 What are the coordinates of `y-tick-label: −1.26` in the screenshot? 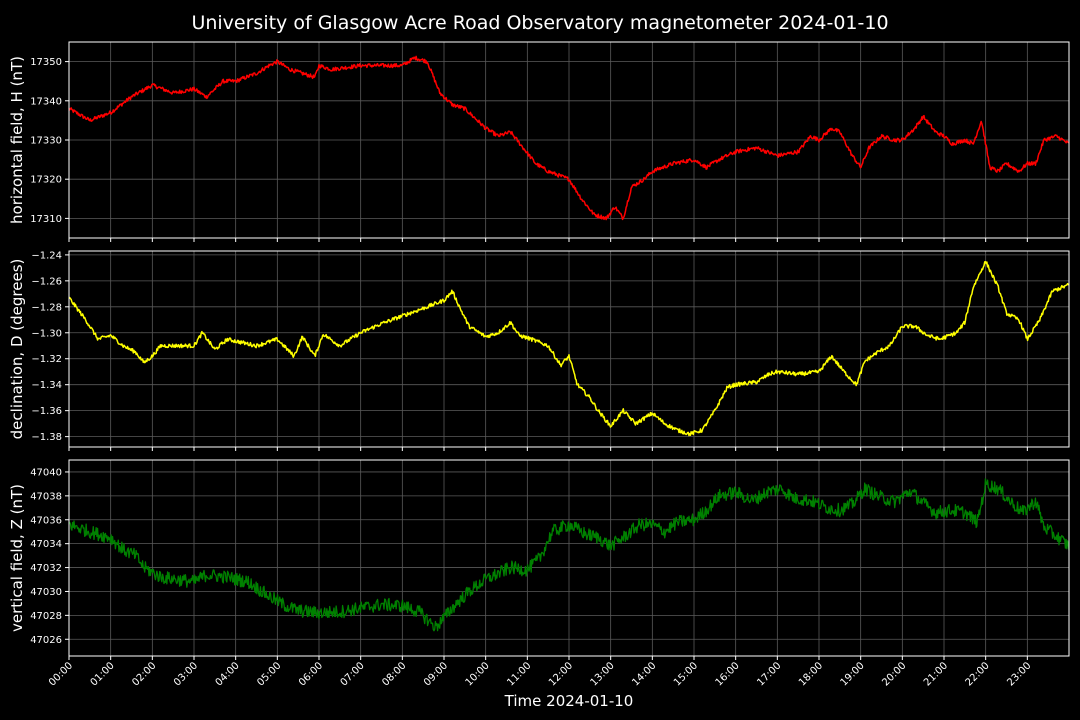 It's located at (46, 281).